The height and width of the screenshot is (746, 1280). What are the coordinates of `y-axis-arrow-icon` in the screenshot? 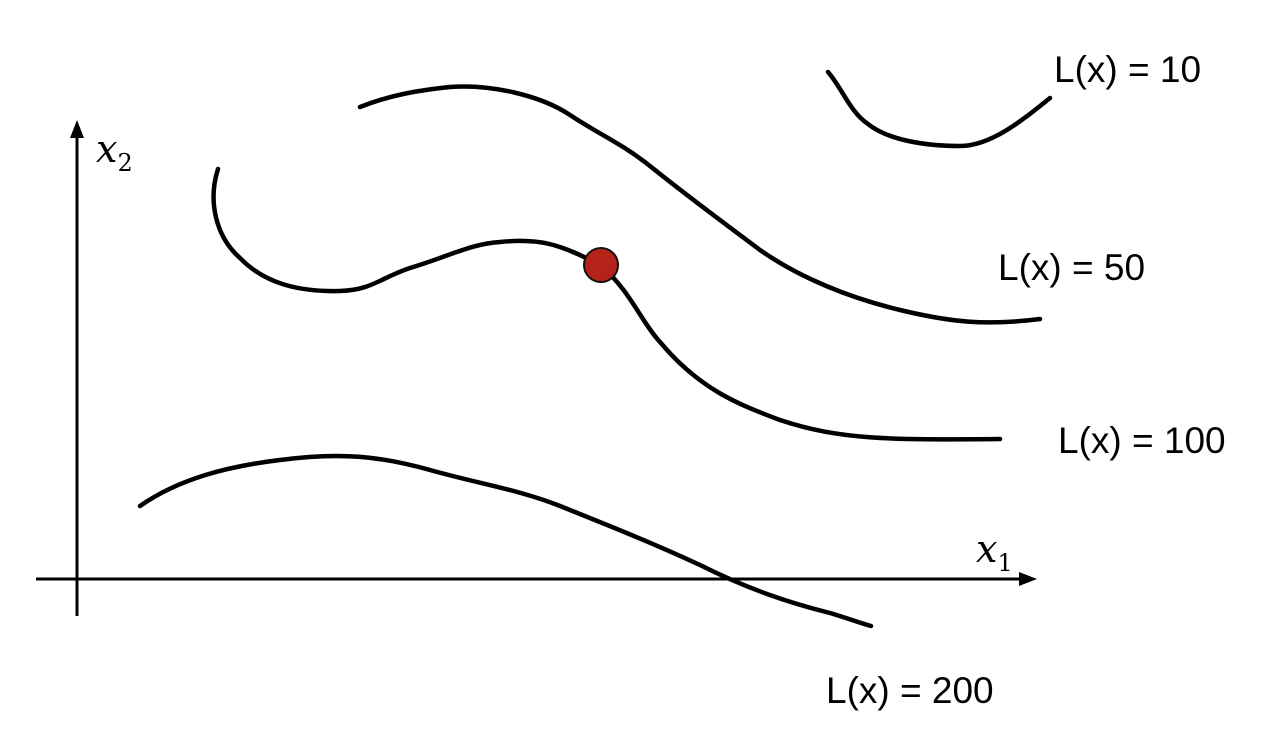 It's located at (77, 129).